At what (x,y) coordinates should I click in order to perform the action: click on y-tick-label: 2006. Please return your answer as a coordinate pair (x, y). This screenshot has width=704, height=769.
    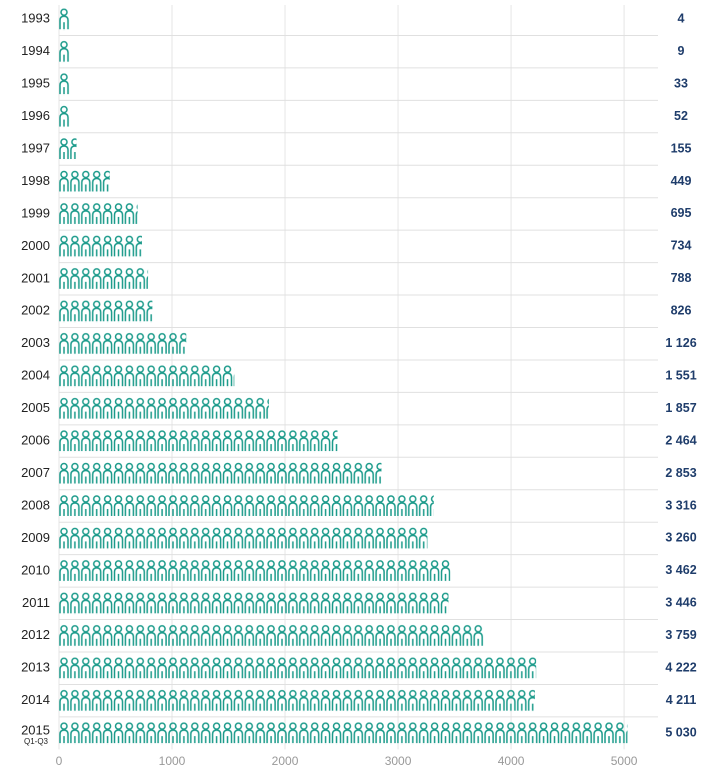
    Looking at the image, I should click on (35, 440).